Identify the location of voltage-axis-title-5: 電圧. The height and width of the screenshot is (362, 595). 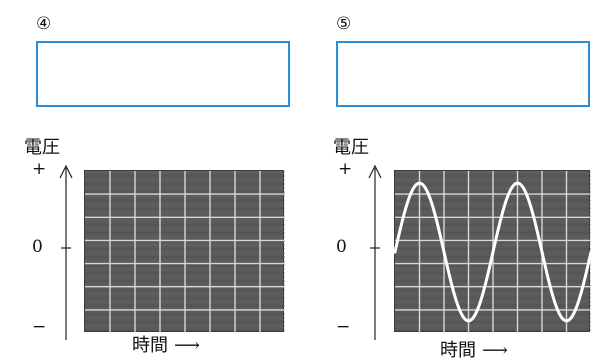
(351, 147).